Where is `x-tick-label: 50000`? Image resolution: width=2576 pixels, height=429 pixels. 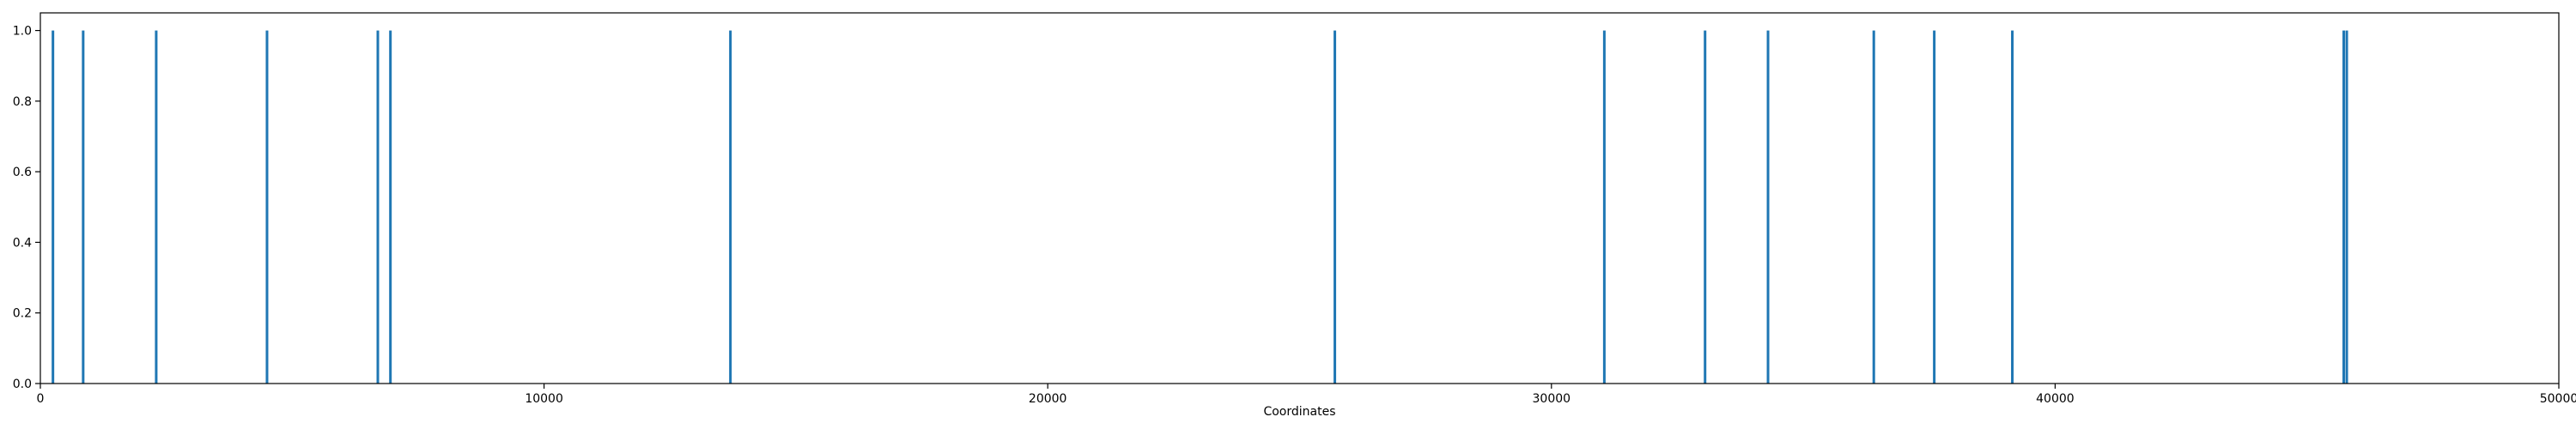
x-tick-label: 50000 is located at coordinates (2558, 399).